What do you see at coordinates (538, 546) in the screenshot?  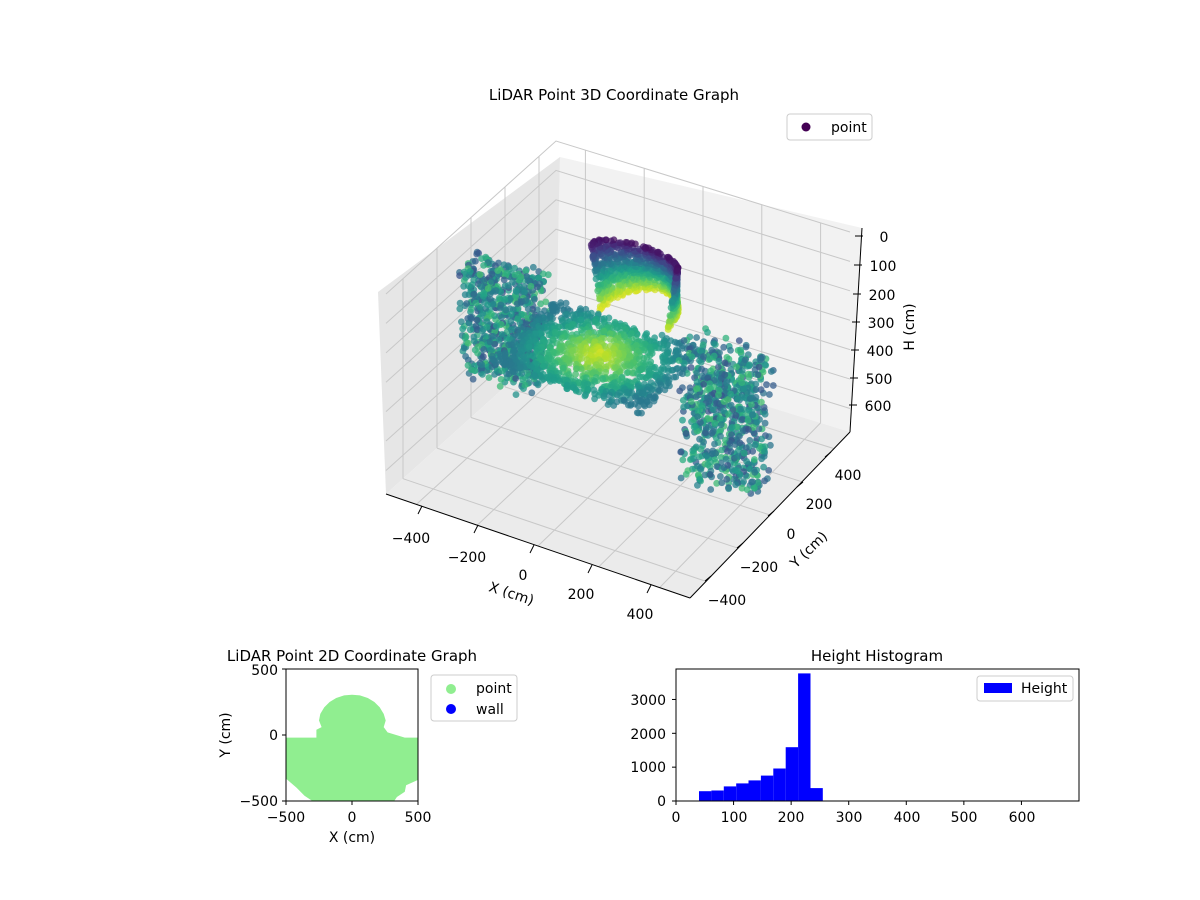 I see `x-axis-line` at bounding box center [538, 546].